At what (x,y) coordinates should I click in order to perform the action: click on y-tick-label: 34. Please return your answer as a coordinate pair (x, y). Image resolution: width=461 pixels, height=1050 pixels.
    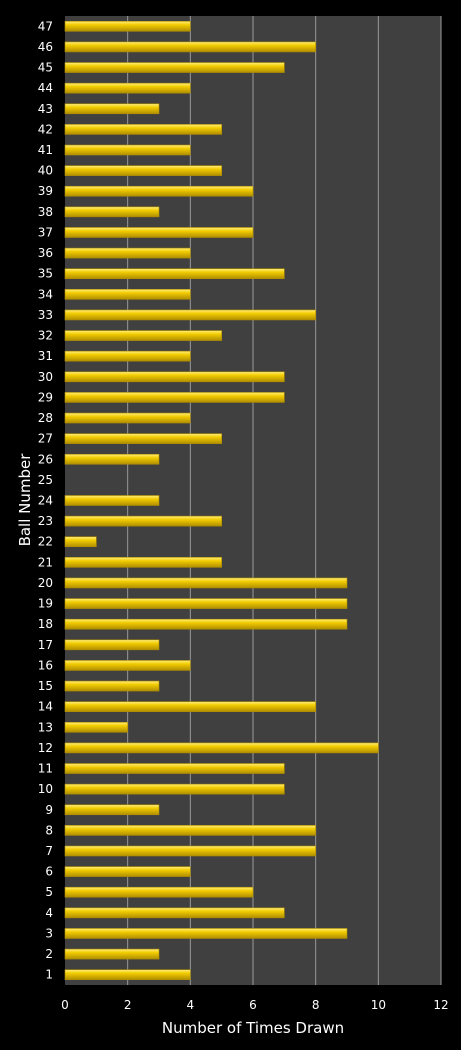
    Looking at the image, I should click on (45, 294).